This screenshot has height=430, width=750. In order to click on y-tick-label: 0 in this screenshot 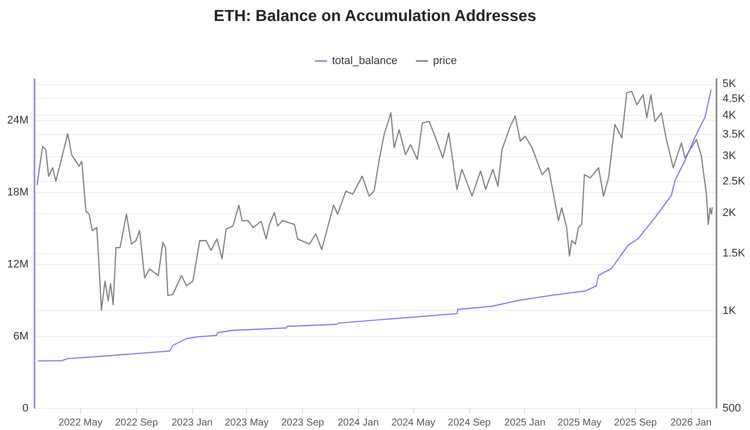, I will do `click(25, 408)`.